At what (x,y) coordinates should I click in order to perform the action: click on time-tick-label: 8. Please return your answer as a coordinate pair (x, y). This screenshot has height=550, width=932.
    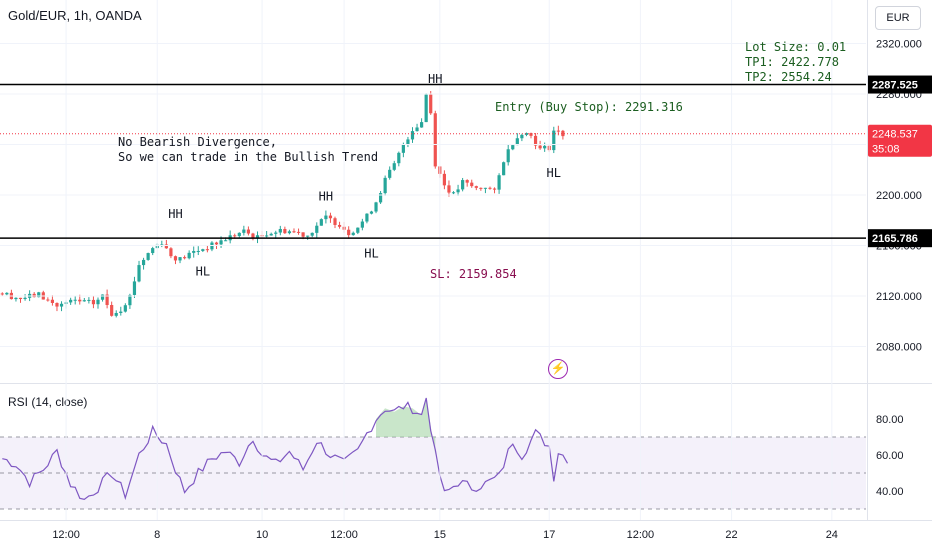
    Looking at the image, I should click on (157, 535).